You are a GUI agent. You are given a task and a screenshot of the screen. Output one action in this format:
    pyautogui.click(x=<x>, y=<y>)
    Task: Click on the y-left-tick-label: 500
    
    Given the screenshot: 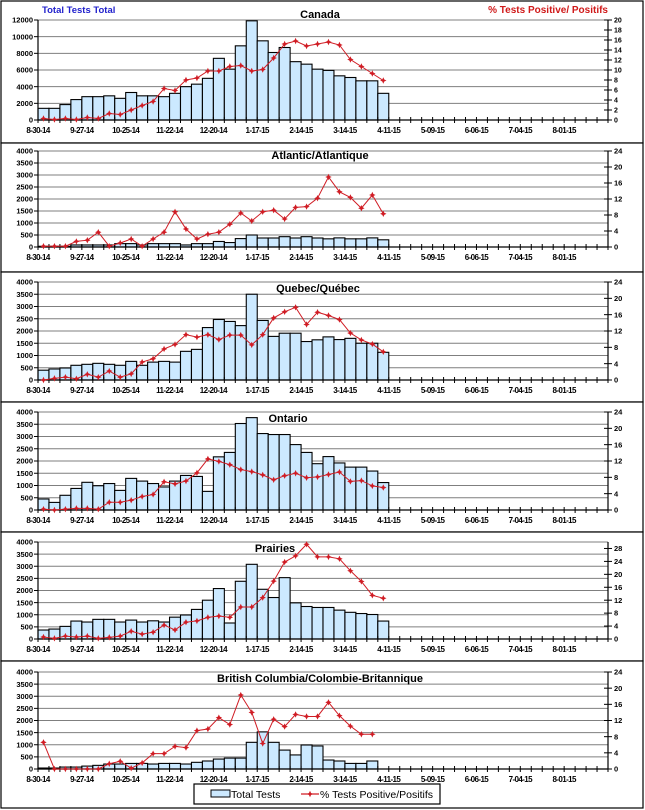 What is the action you would take?
    pyautogui.click(x=26, y=497)
    